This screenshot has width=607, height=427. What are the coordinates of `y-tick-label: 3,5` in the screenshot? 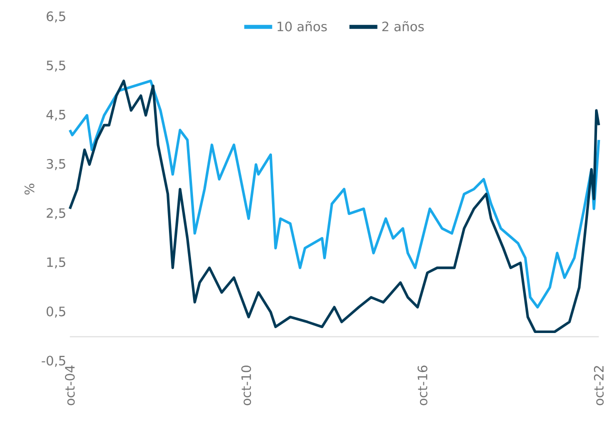 It's located at (56, 164).